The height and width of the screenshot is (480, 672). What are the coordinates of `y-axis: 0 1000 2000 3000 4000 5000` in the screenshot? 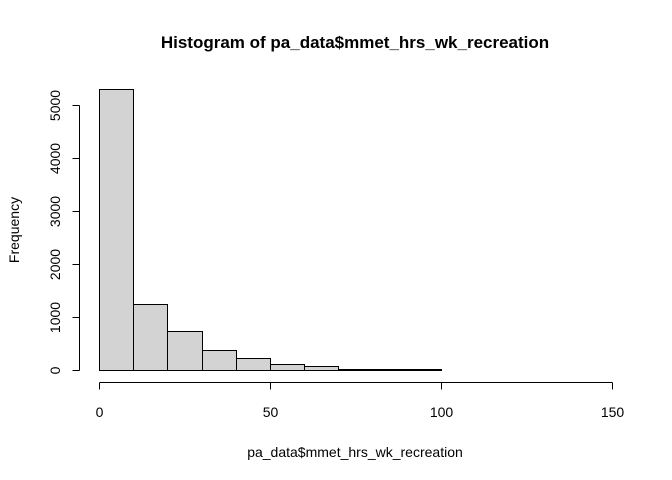 It's located at (63, 232).